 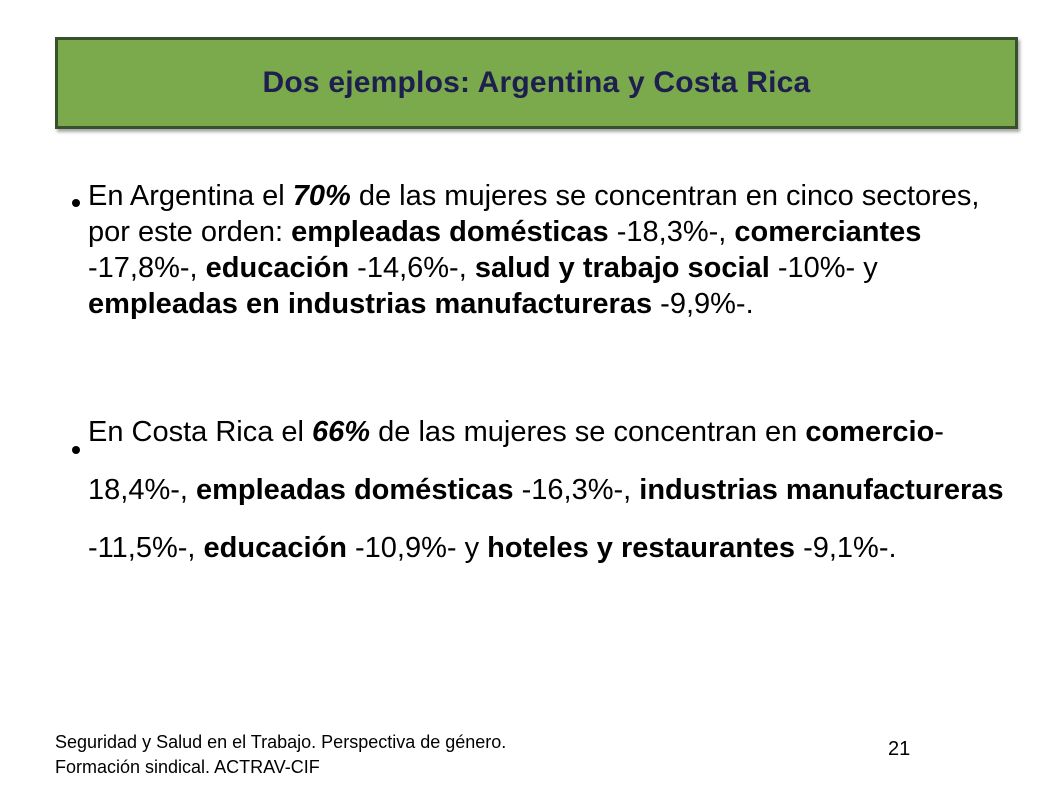 I want to click on title-banner: Dos ejemplos: Argentina y Costa Rica, so click(x=536, y=83).